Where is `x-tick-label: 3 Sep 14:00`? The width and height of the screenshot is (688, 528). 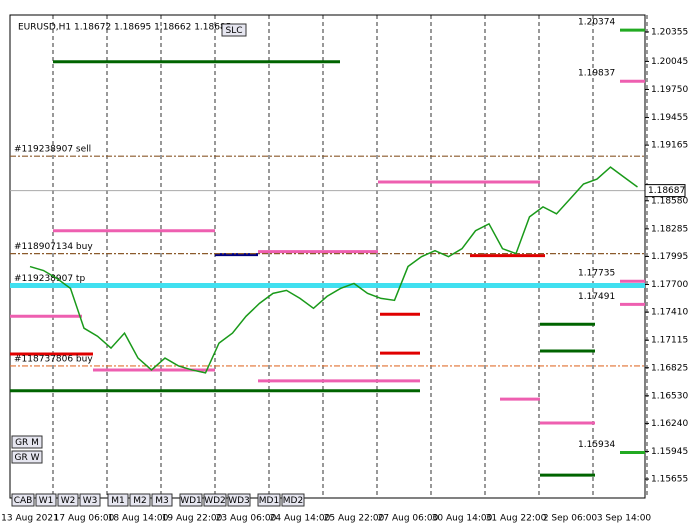 x-tick-label: 3 Sep 14:00 is located at coordinates (624, 519).